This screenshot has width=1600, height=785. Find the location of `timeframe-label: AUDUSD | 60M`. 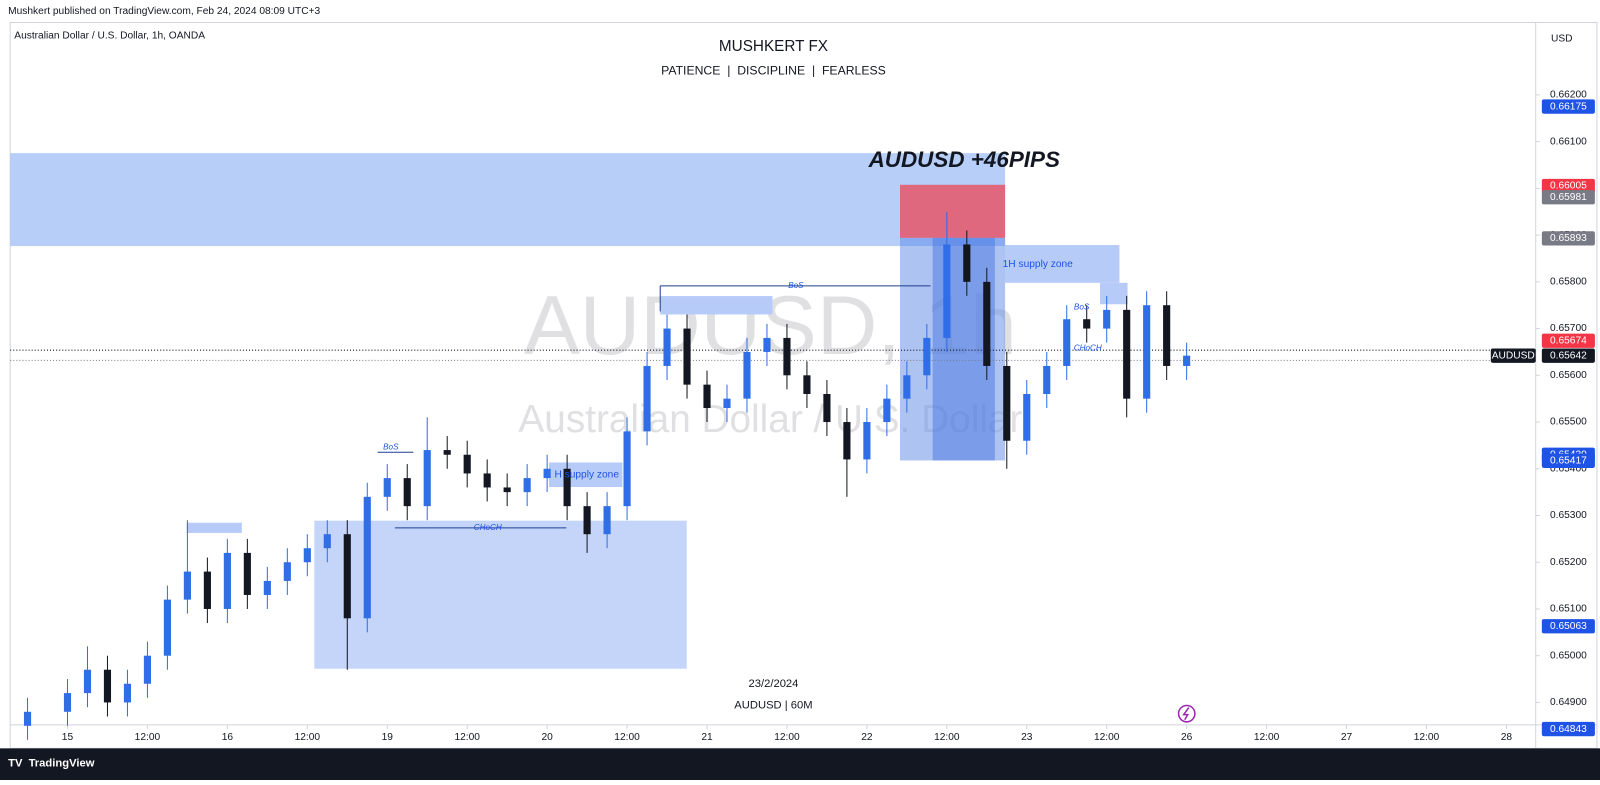

timeframe-label: AUDUSD | 60M is located at coordinates (773, 705).